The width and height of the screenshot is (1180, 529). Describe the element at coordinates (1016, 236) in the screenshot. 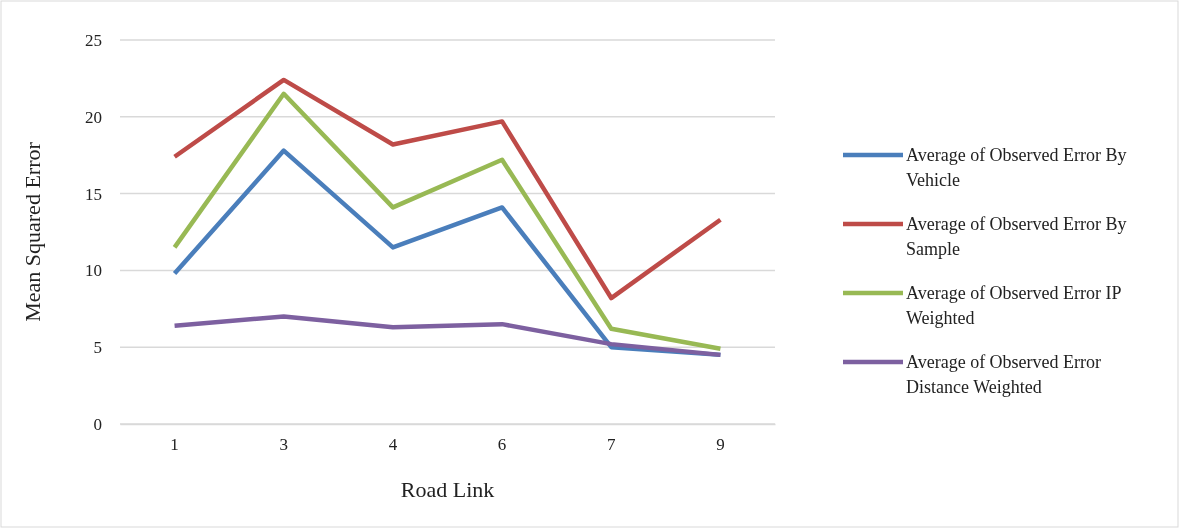

I see `legend-label: Average of Observed Error By Sample` at that location.